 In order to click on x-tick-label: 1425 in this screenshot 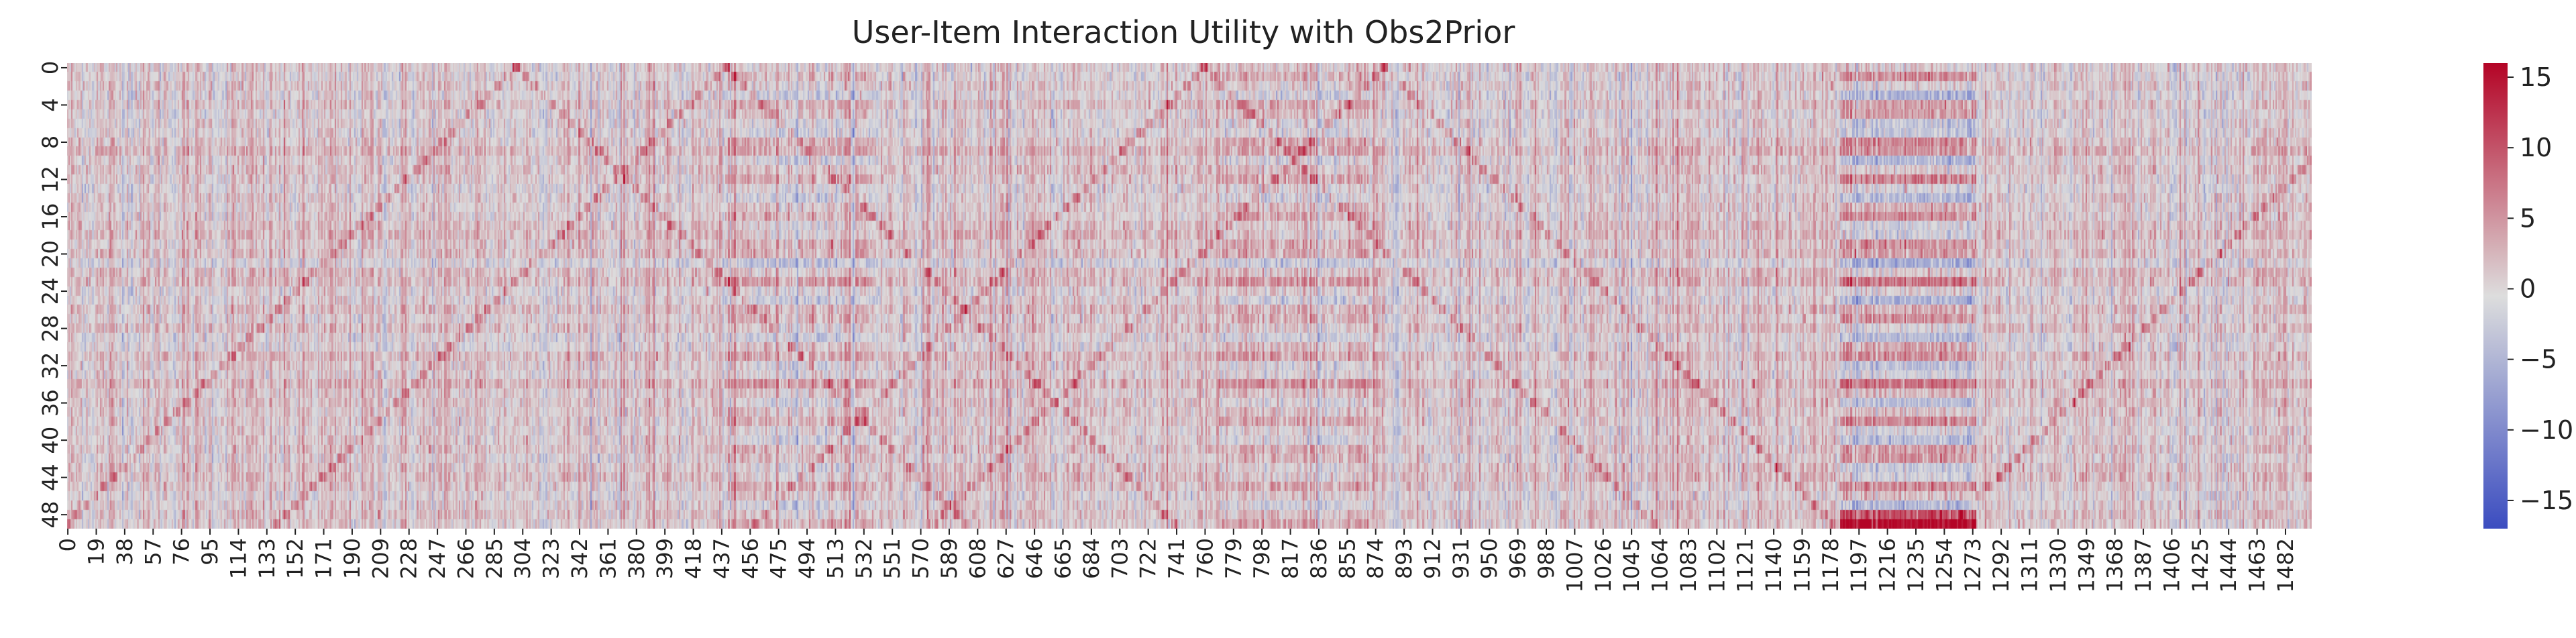, I will do `click(2200, 565)`.